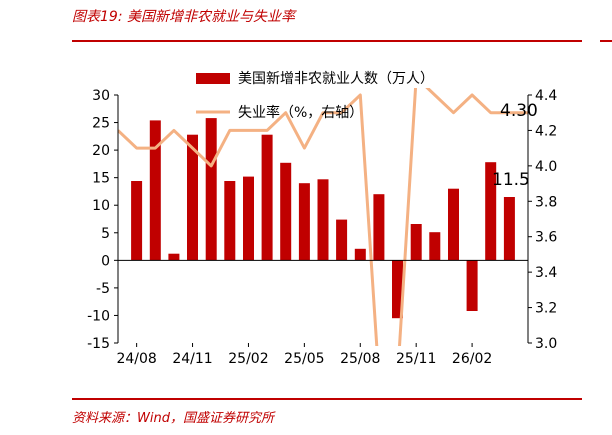 This screenshot has width=612, height=435. I want to click on right-axis-ticks: 4.4 4.2 4.0 3.8 3.6 3.4 3.2 3.0, so click(542, 220).